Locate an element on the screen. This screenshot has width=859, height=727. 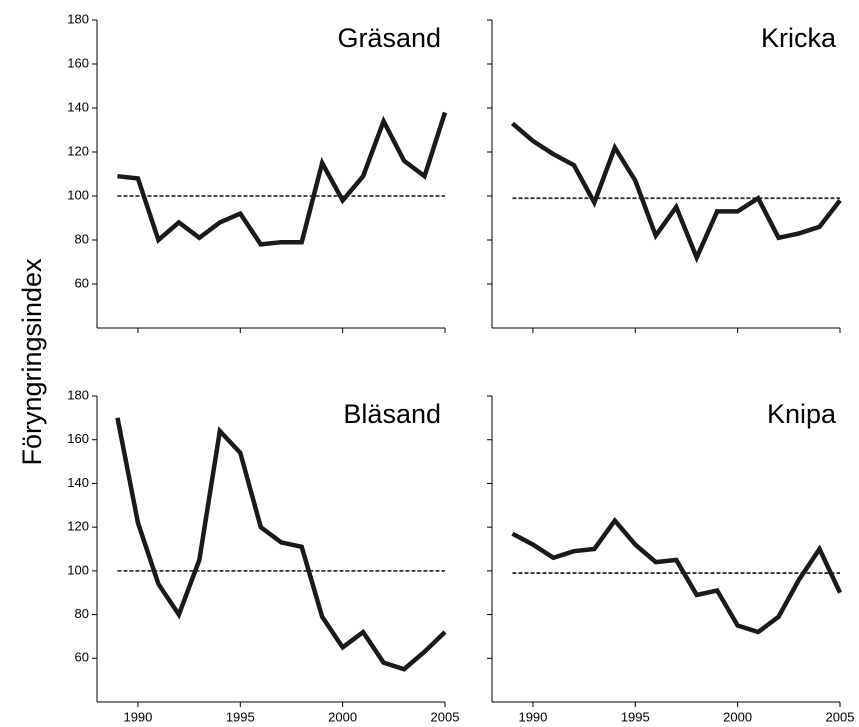
panel-title: Kricka is located at coordinates (799, 38).